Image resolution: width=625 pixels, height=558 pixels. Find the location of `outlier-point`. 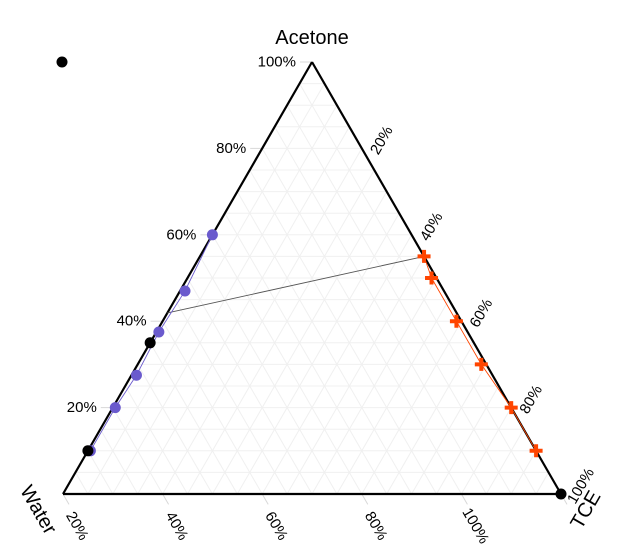

outlier-point is located at coordinates (62, 62).